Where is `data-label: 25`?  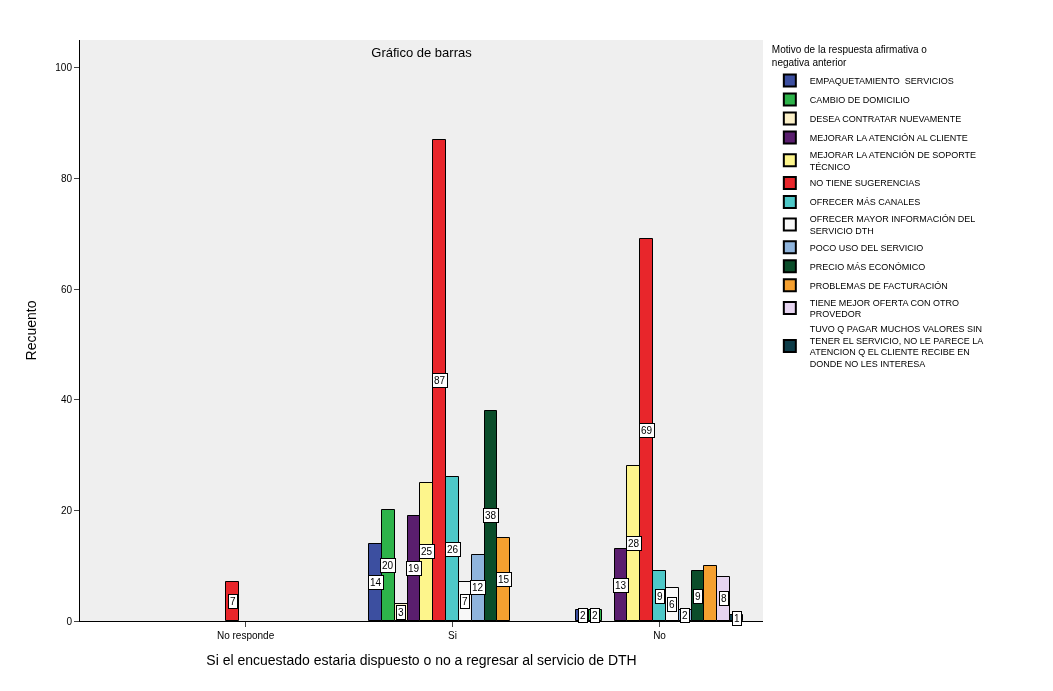
data-label: 25 is located at coordinates (427, 551).